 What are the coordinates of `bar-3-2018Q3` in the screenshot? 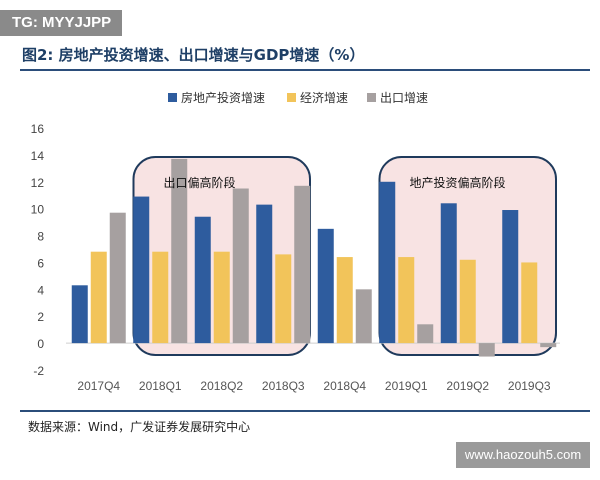 It's located at (302, 264).